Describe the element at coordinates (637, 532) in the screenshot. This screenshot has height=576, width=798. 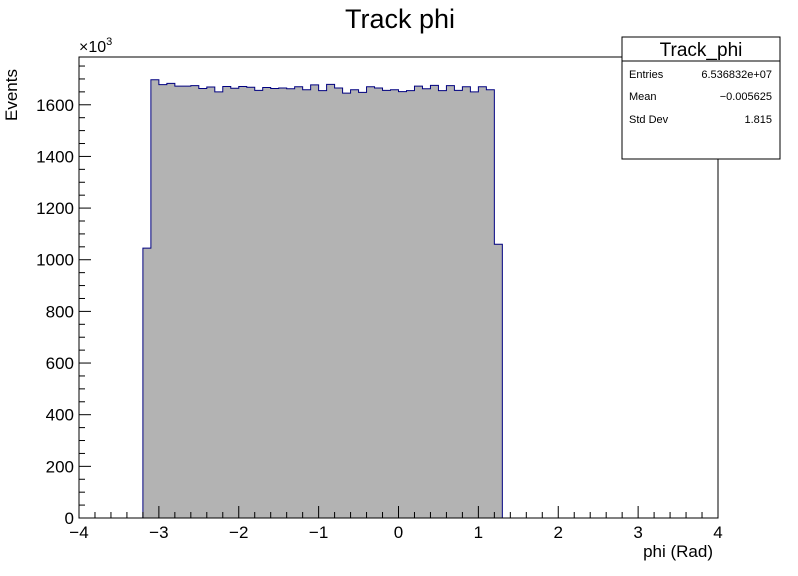
I see `x-tick-label: 3` at that location.